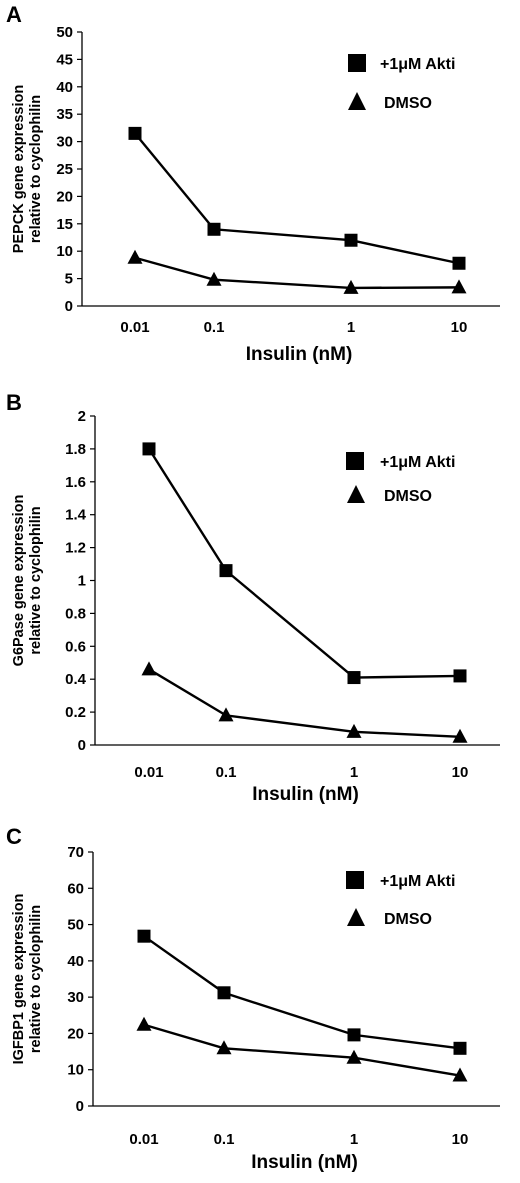  Describe the element at coordinates (75, 852) in the screenshot. I see `y-tick-label: 70` at that location.